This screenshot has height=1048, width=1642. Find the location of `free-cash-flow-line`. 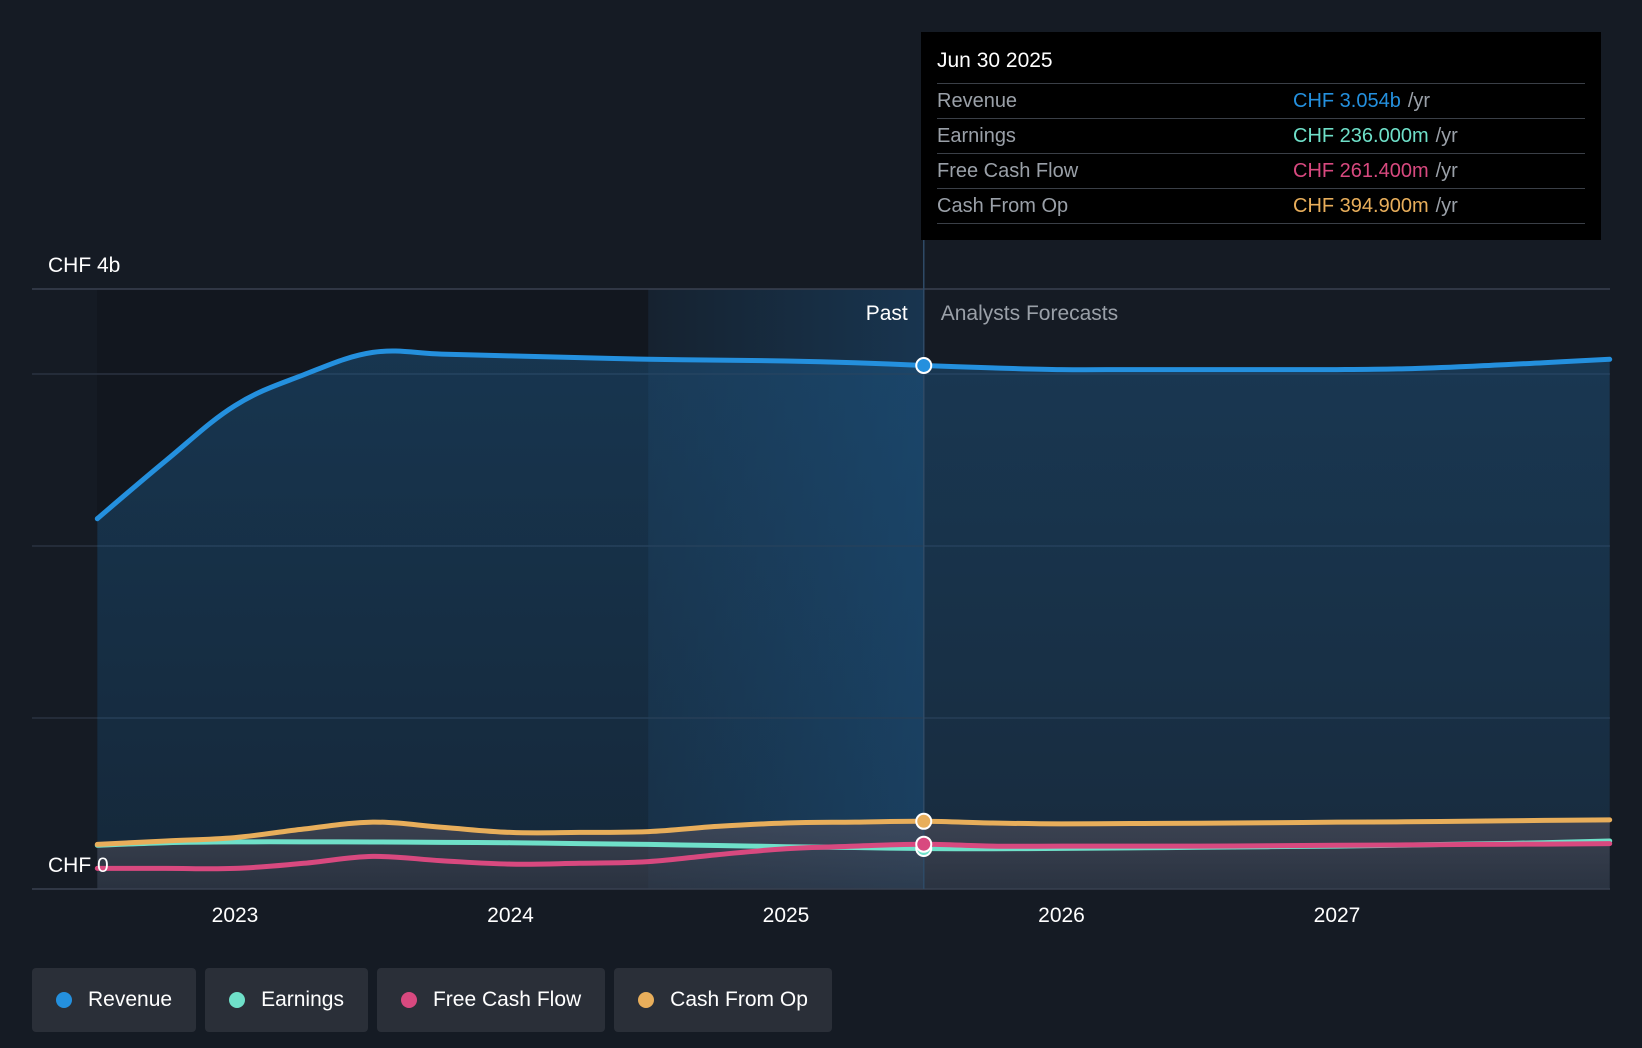

free-cash-flow-line is located at coordinates (853, 856).